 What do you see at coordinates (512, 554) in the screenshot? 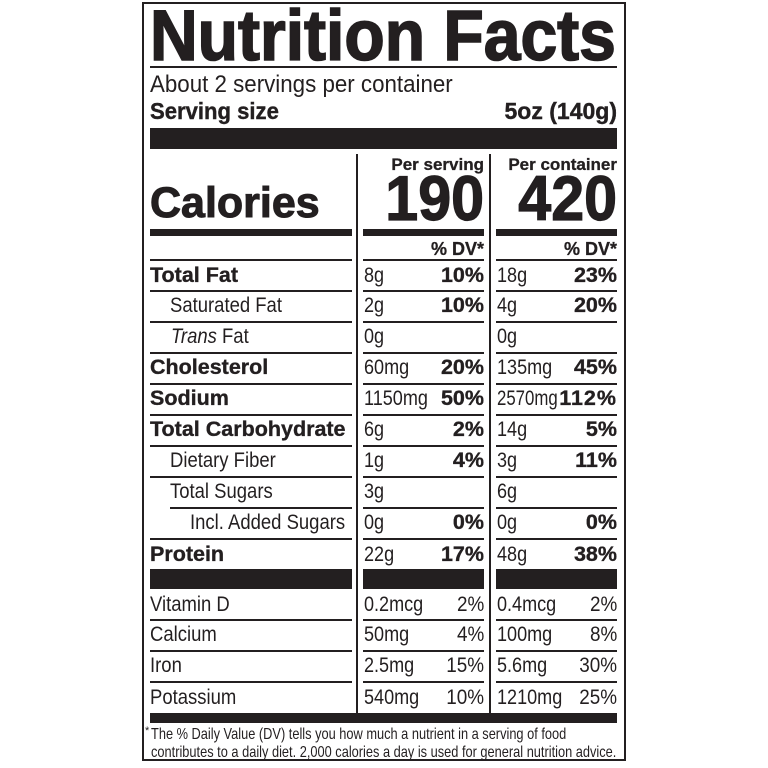
I see `per-container-amount: 48g` at bounding box center [512, 554].